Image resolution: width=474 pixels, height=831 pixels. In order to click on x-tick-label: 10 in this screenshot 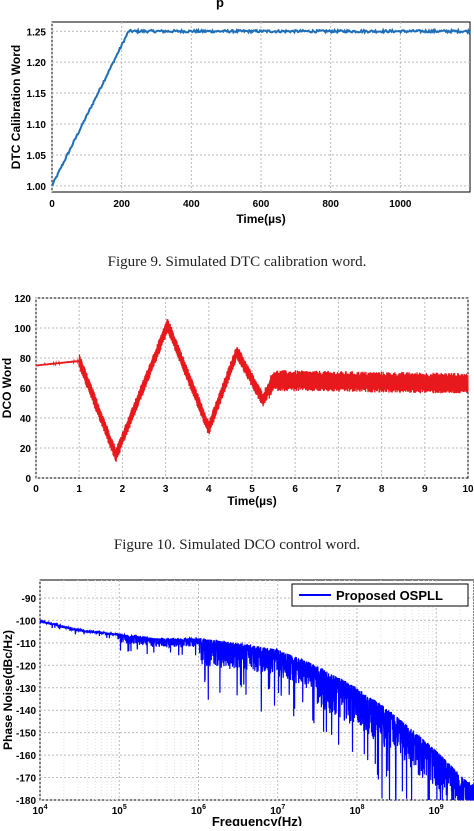, I will do `click(468, 489)`.